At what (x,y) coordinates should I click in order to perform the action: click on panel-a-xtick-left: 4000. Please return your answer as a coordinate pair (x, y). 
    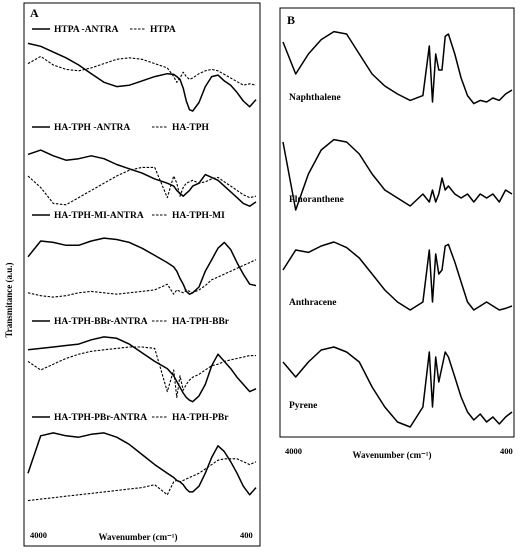
    Looking at the image, I should click on (38, 535).